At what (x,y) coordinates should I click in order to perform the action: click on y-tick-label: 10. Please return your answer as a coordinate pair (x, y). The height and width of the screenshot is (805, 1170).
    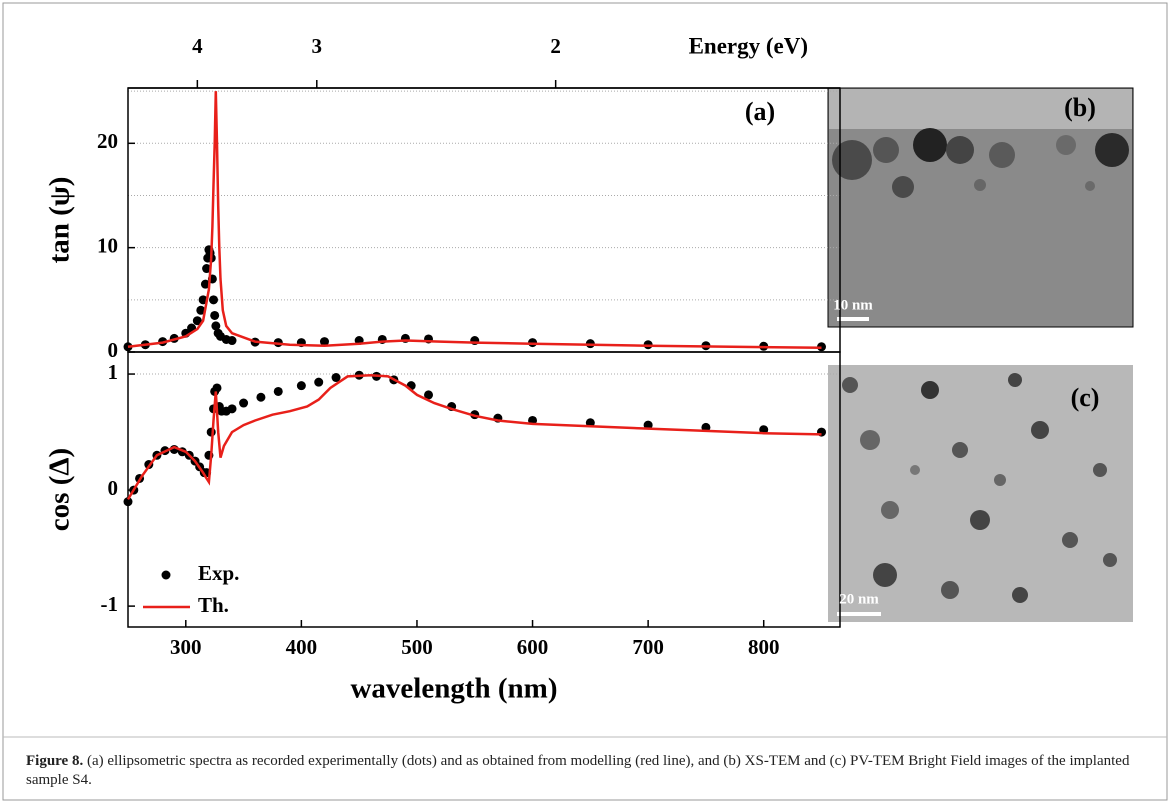
    Looking at the image, I should click on (107, 245).